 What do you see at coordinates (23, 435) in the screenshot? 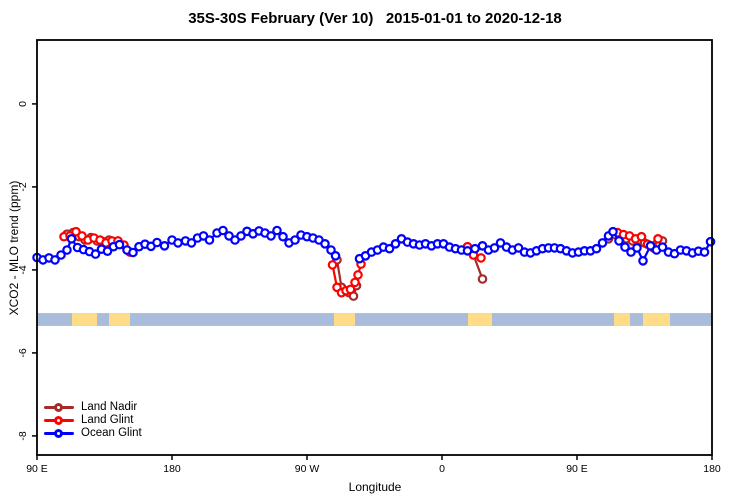
I see `y-tick-label: -8` at bounding box center [23, 435].